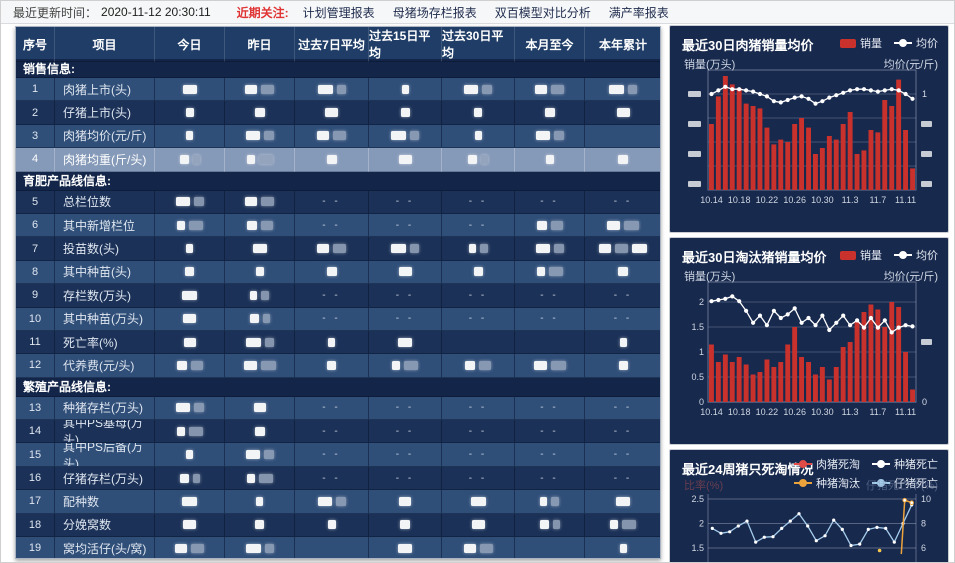 This screenshot has width=955, height=563. I want to click on table-header-row: 序号 项目 今日 昨日 过去7日平均 过去15日平均 过去30日平均 本月至今 本年累计, so click(338, 44).